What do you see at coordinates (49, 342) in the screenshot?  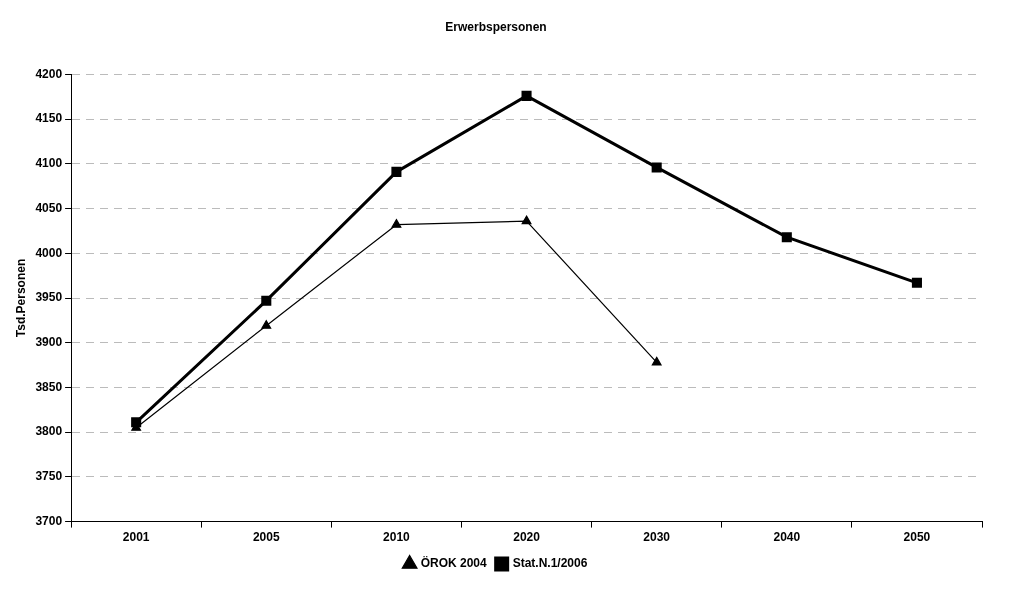 I see `y-tick-label: 3900` at bounding box center [49, 342].